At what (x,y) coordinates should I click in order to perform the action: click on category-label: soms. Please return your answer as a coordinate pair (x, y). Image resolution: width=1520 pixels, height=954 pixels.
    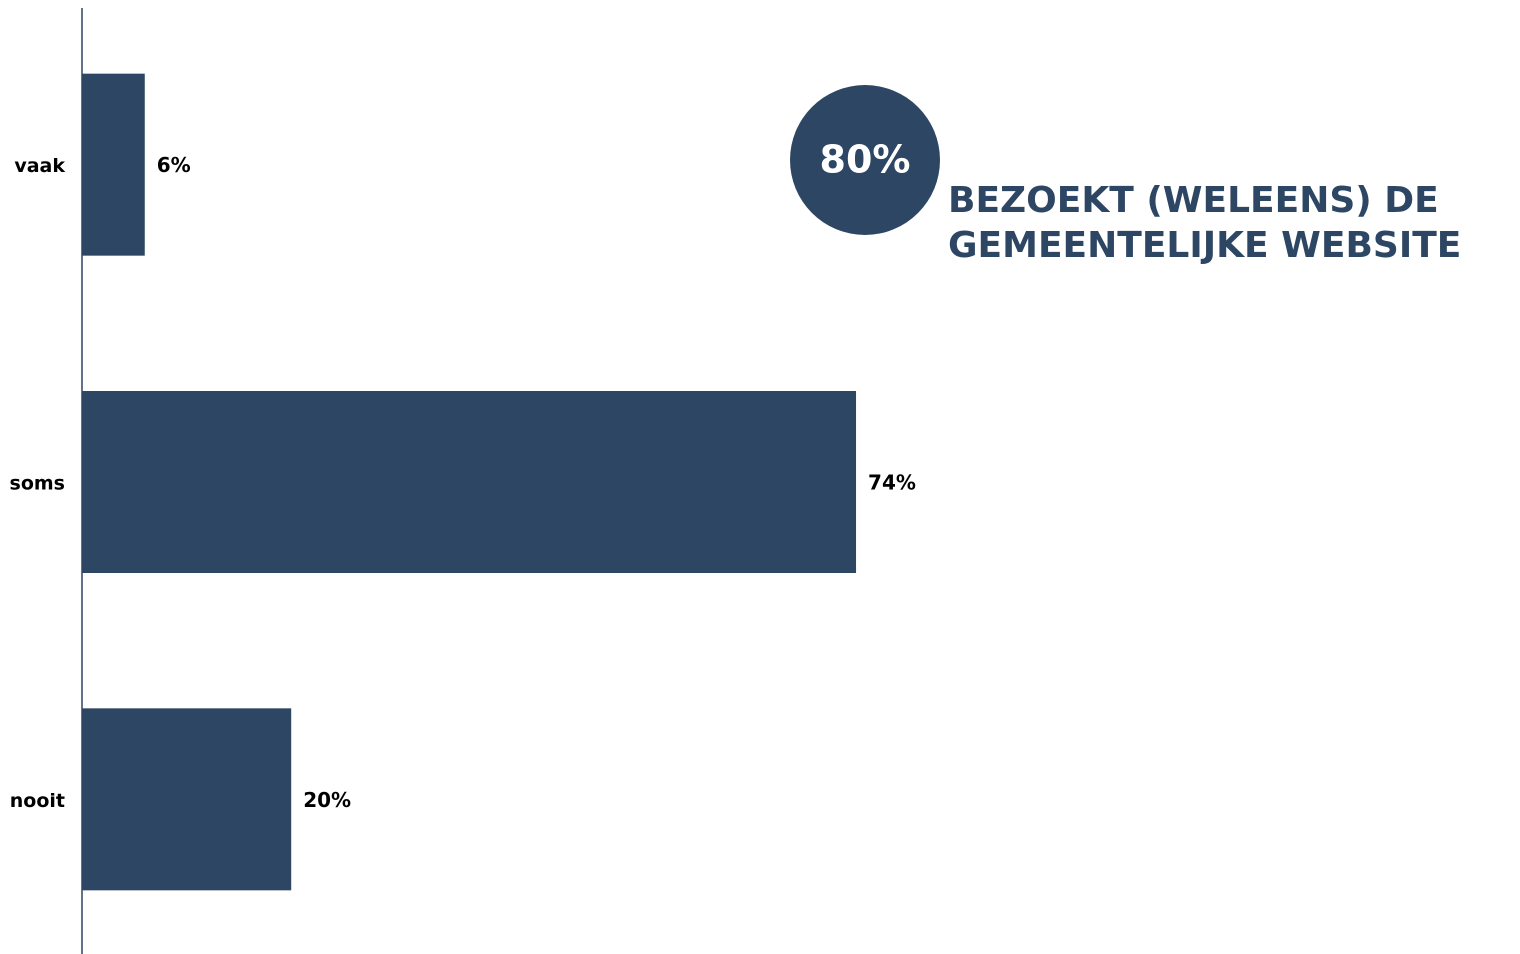
    Looking at the image, I should click on (37, 484).